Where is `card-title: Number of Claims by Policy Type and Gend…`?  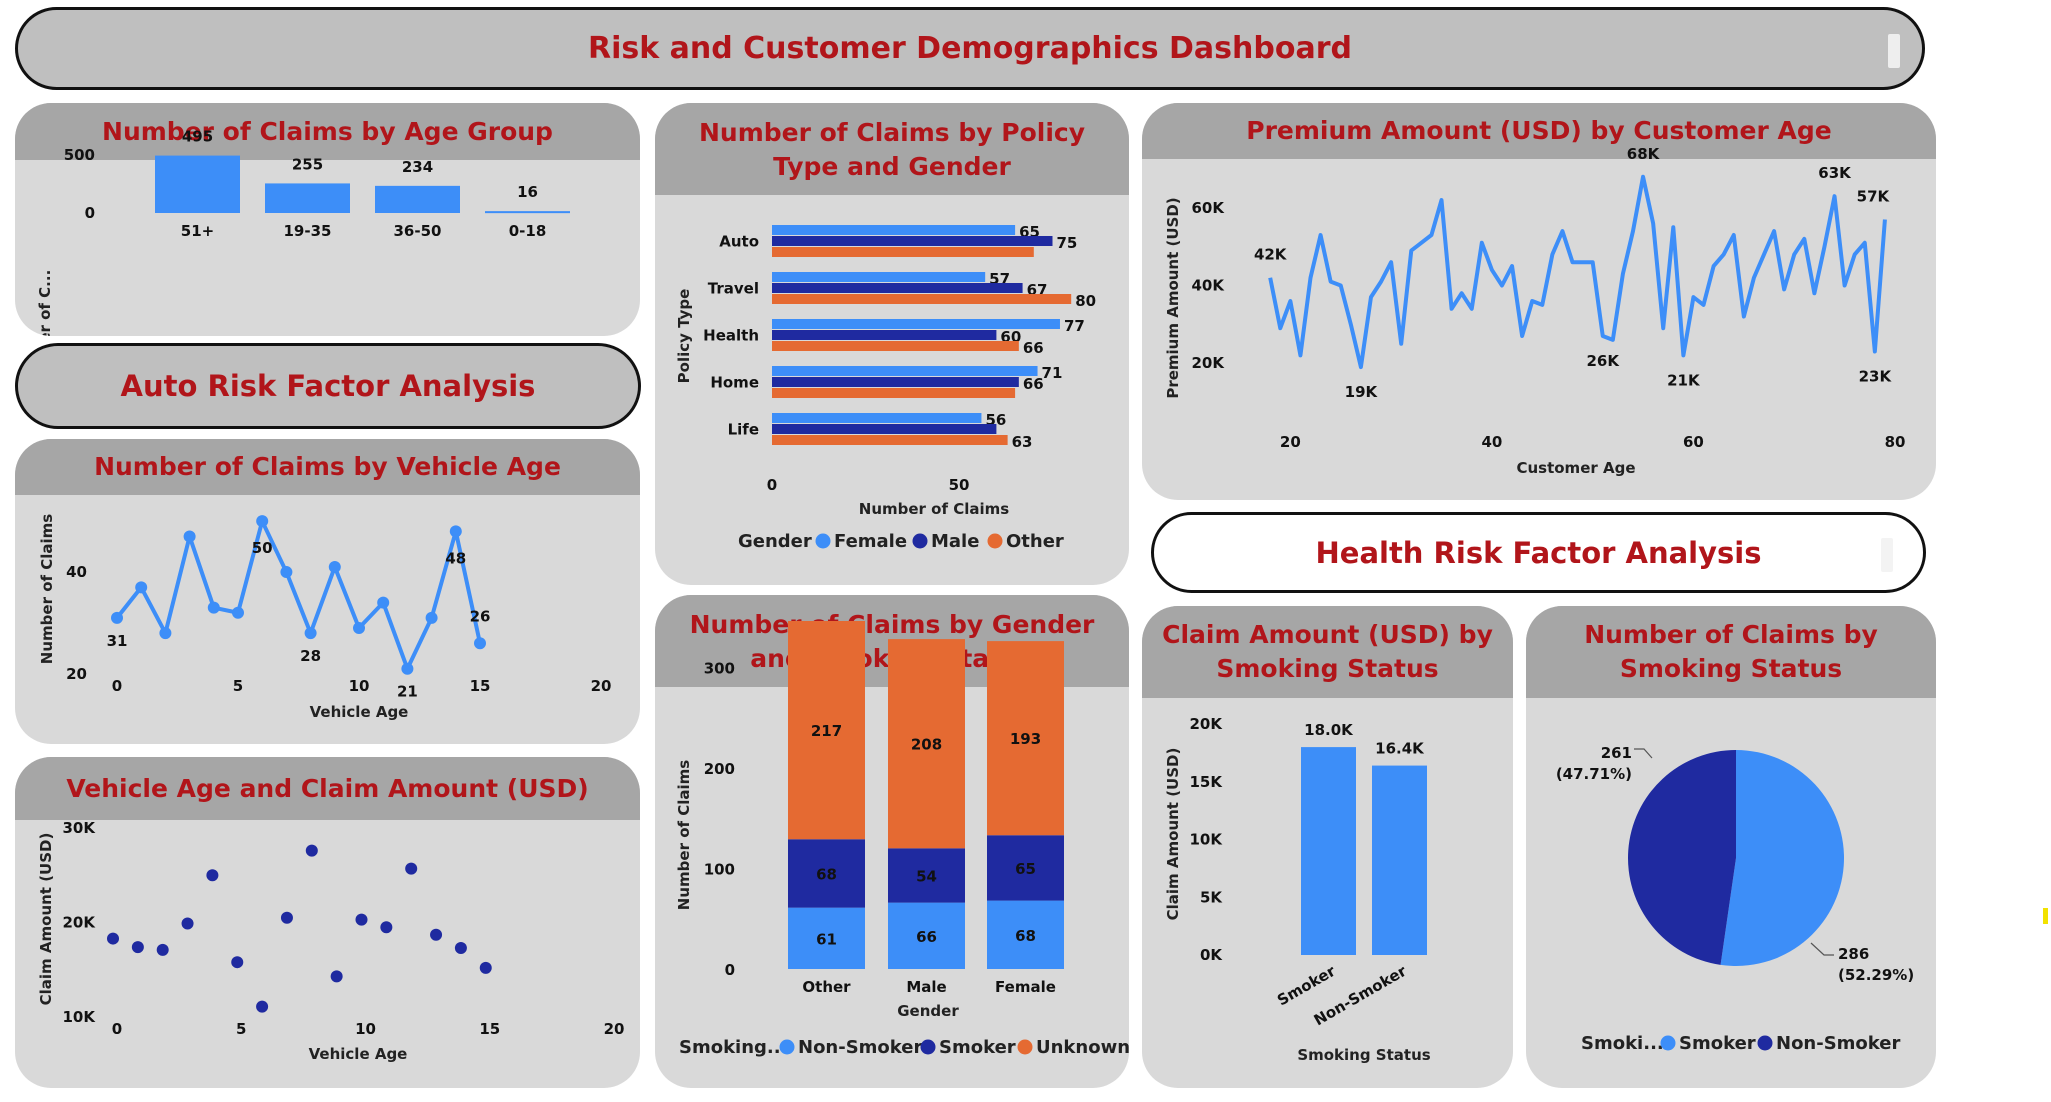
card-title: Number of Claims by Policy Type and Gend… is located at coordinates (892, 149).